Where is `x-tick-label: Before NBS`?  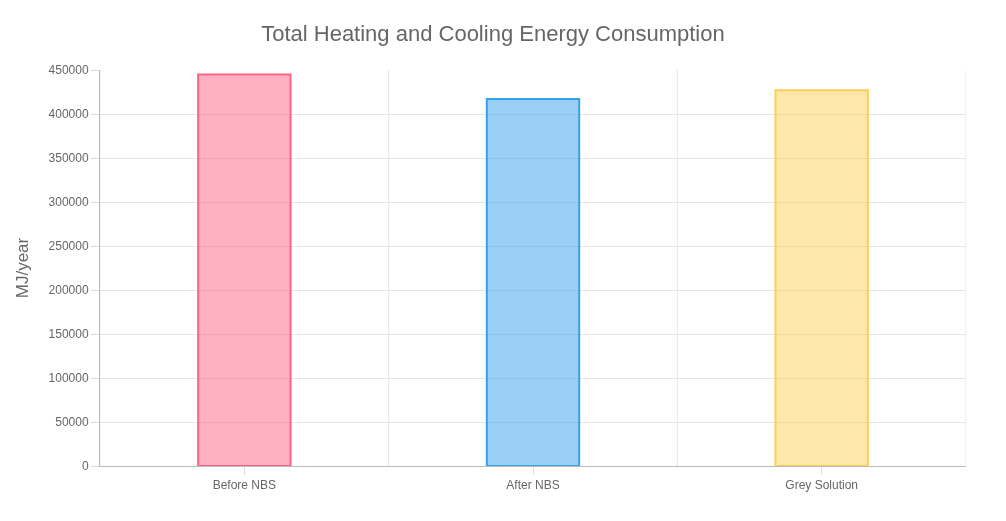
x-tick-label: Before NBS is located at coordinates (244, 485).